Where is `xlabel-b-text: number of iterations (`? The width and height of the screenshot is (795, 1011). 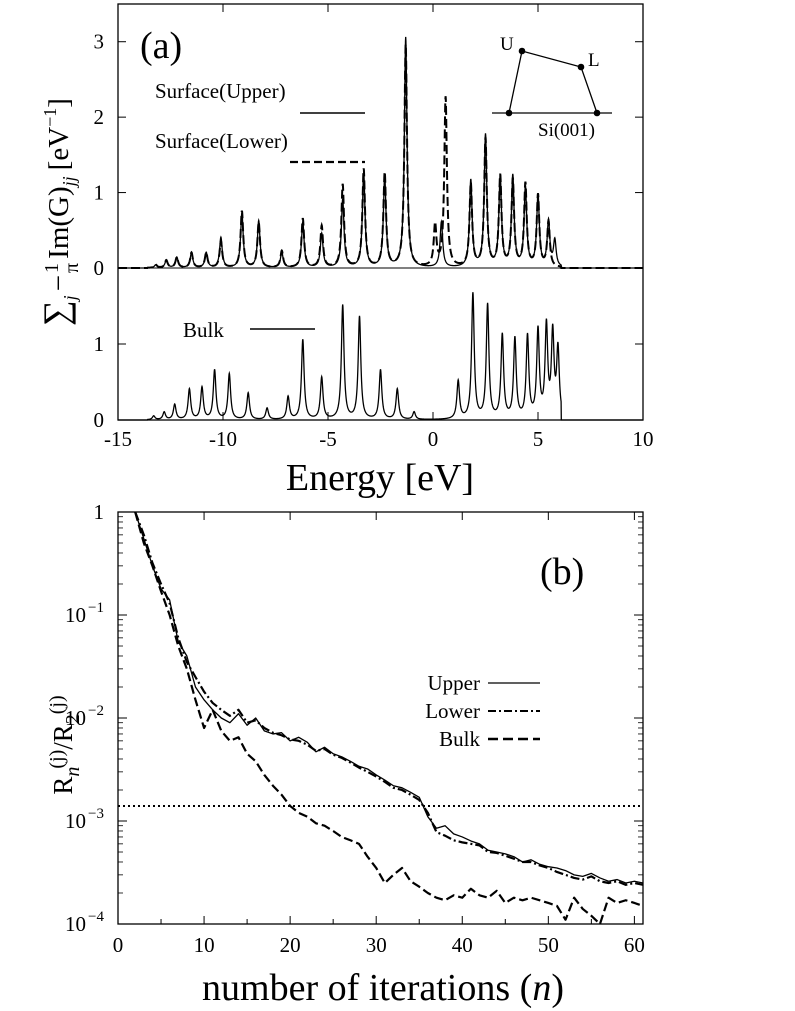
xlabel-b-text: number of iterations ( is located at coordinates (367, 988).